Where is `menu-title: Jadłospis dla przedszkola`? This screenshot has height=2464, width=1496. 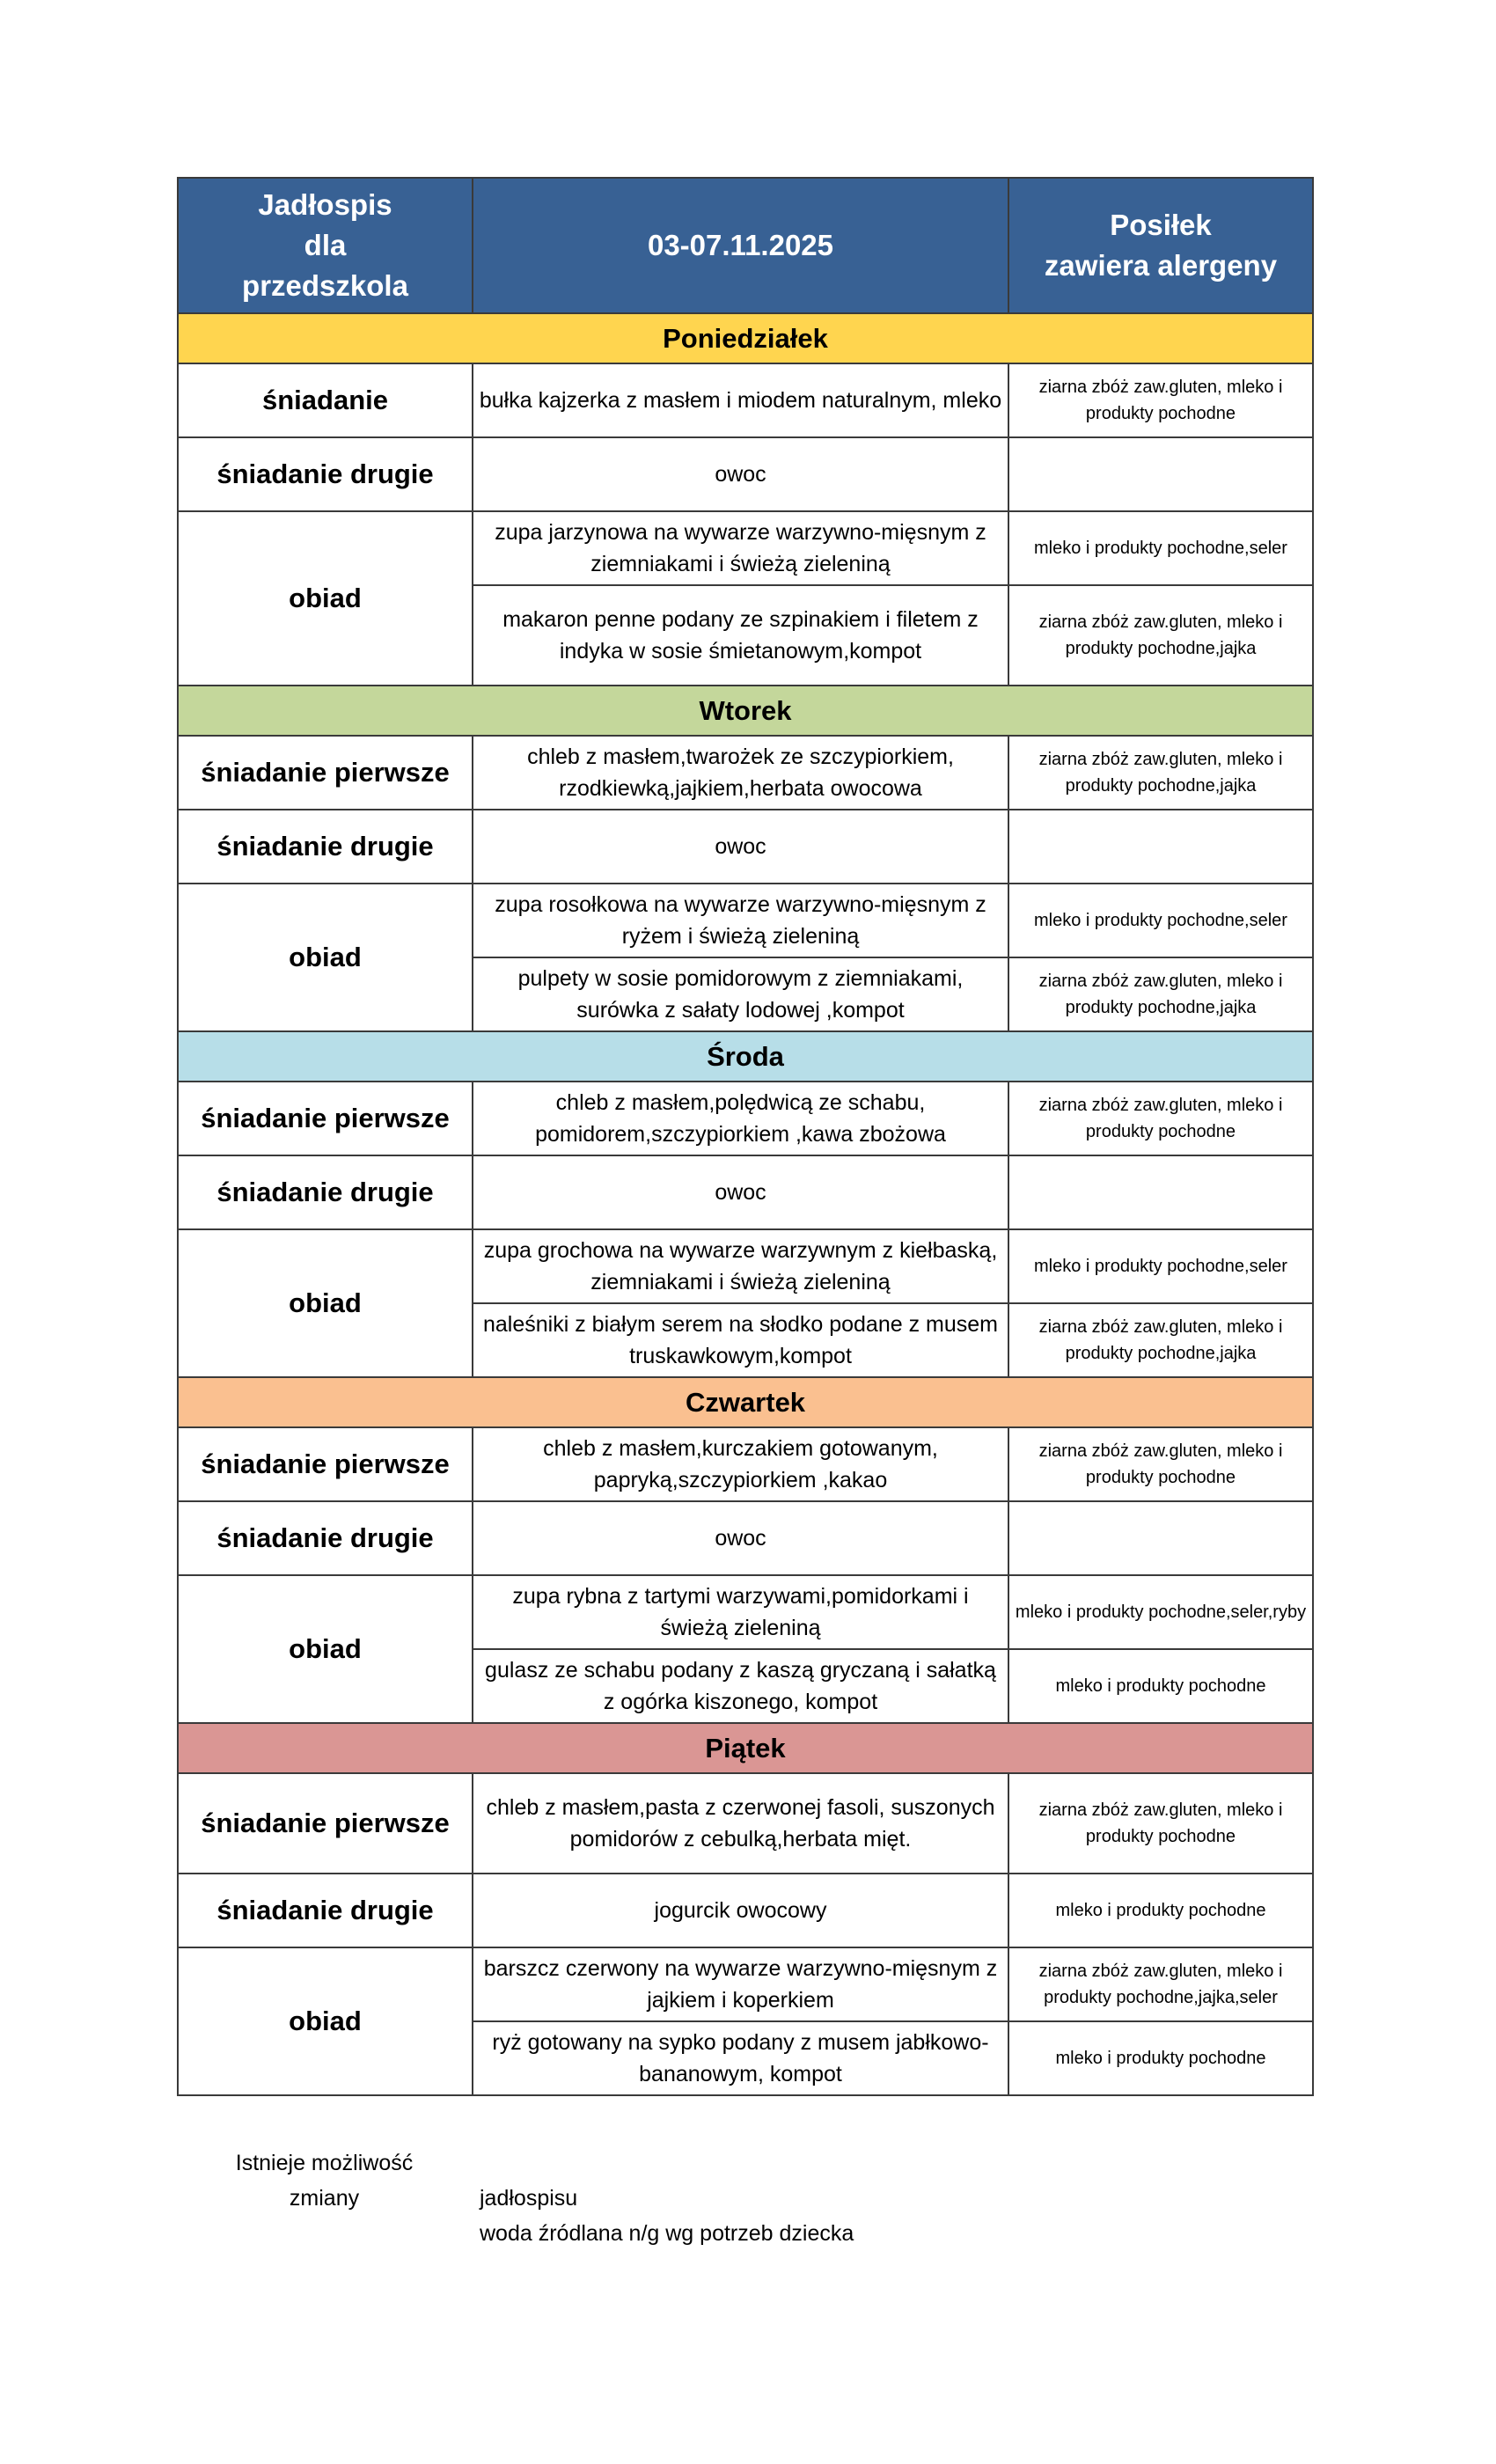
menu-title: Jadłospis dla przedszkola is located at coordinates (325, 246).